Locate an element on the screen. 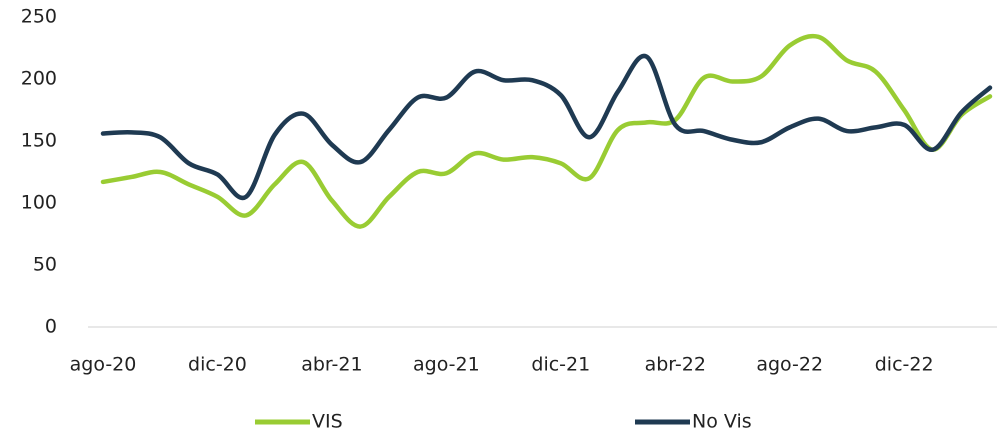 The height and width of the screenshot is (436, 997). x-tick-label: dic-22 is located at coordinates (904, 365).